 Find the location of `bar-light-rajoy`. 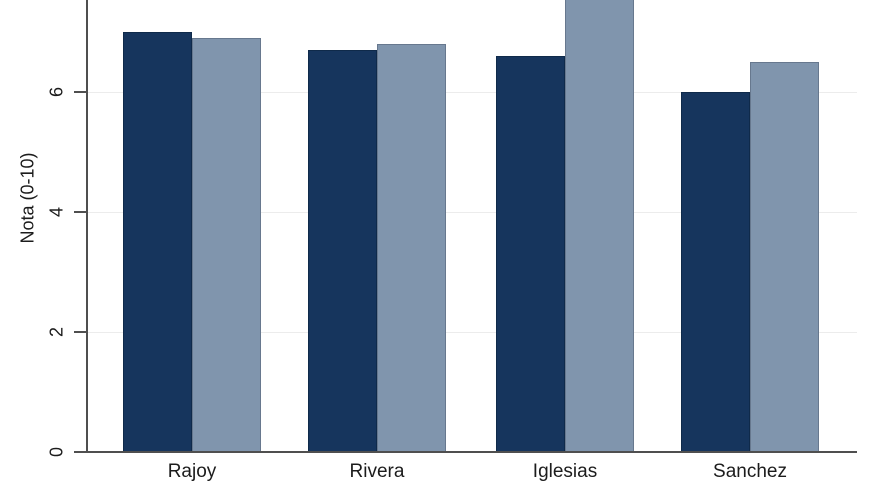

bar-light-rajoy is located at coordinates (226, 245).